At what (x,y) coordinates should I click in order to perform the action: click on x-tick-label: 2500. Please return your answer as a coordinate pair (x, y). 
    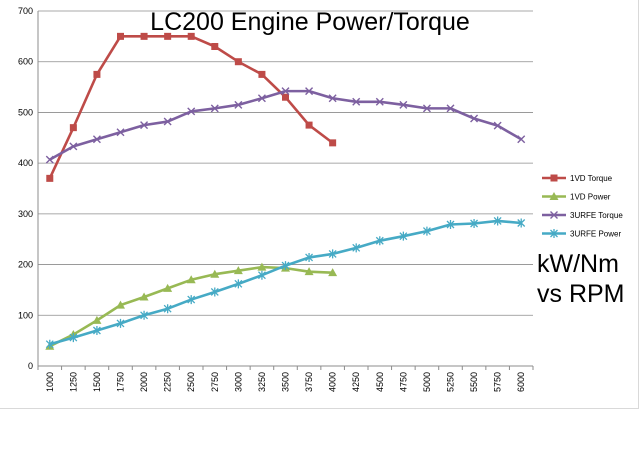
    Looking at the image, I should click on (191, 382).